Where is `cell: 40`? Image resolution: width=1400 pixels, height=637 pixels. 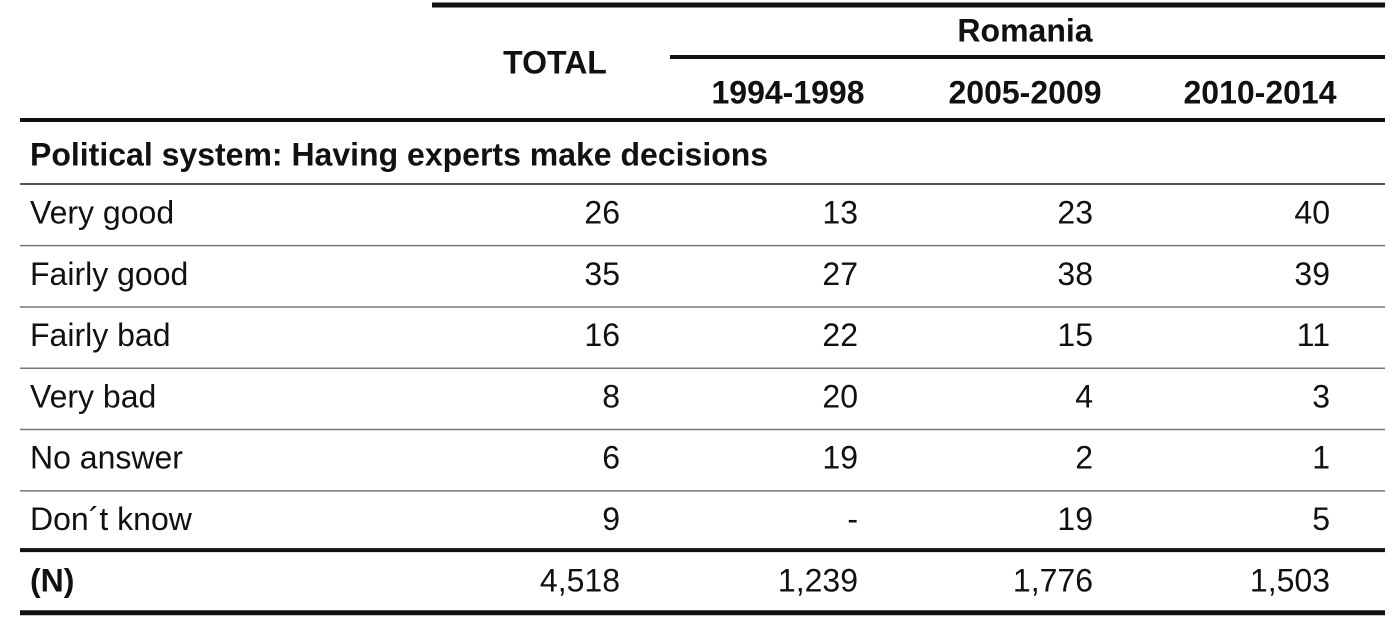
cell: 40 is located at coordinates (1312, 212).